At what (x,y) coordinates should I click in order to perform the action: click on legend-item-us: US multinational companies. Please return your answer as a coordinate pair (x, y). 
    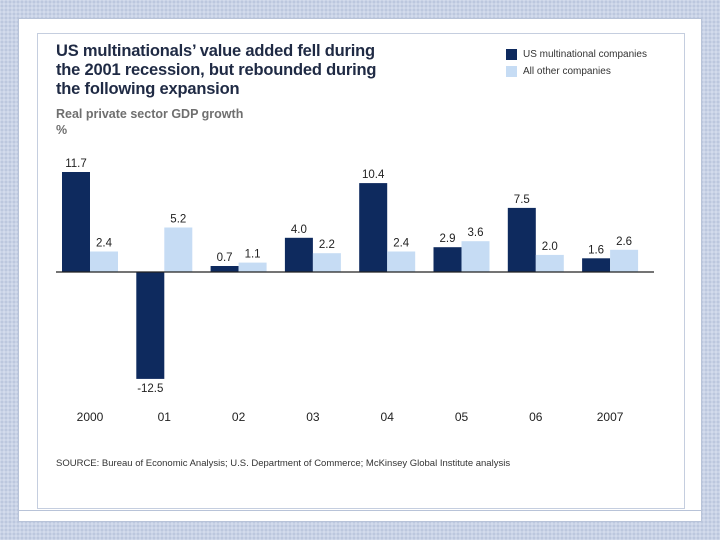
    Looking at the image, I should click on (576, 54).